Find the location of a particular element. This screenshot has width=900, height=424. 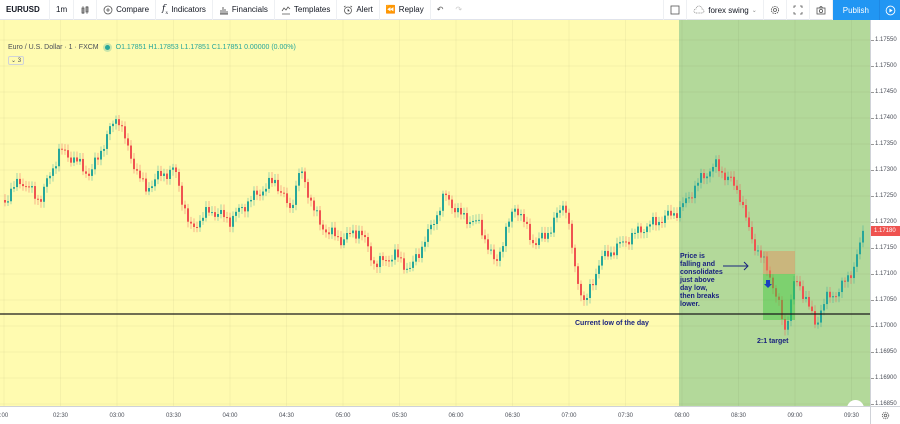

fullscreen-icon is located at coordinates (798, 10).